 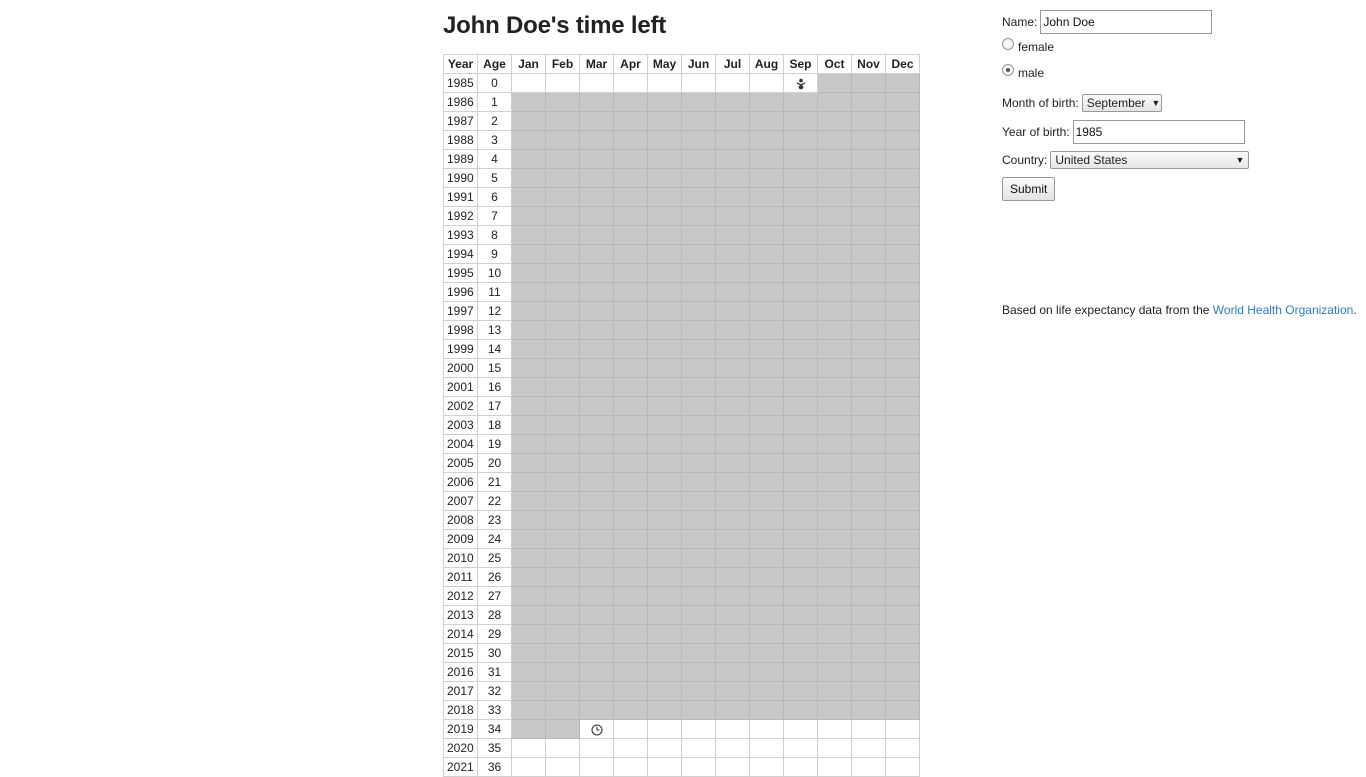 What do you see at coordinates (460, 349) in the screenshot?
I see `row-year: 1999` at bounding box center [460, 349].